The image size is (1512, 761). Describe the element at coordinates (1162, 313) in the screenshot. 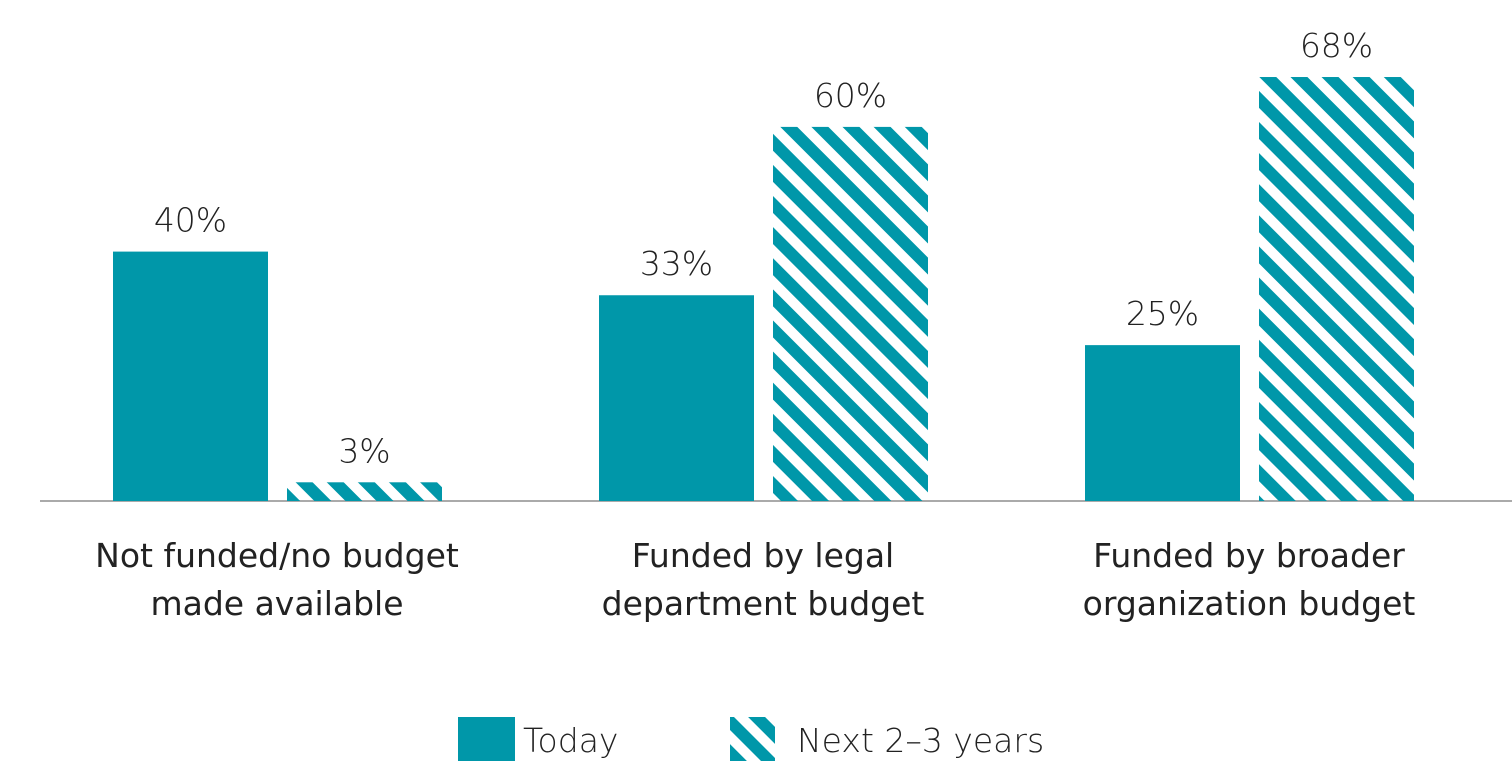

I see `data-label: 25%` at that location.